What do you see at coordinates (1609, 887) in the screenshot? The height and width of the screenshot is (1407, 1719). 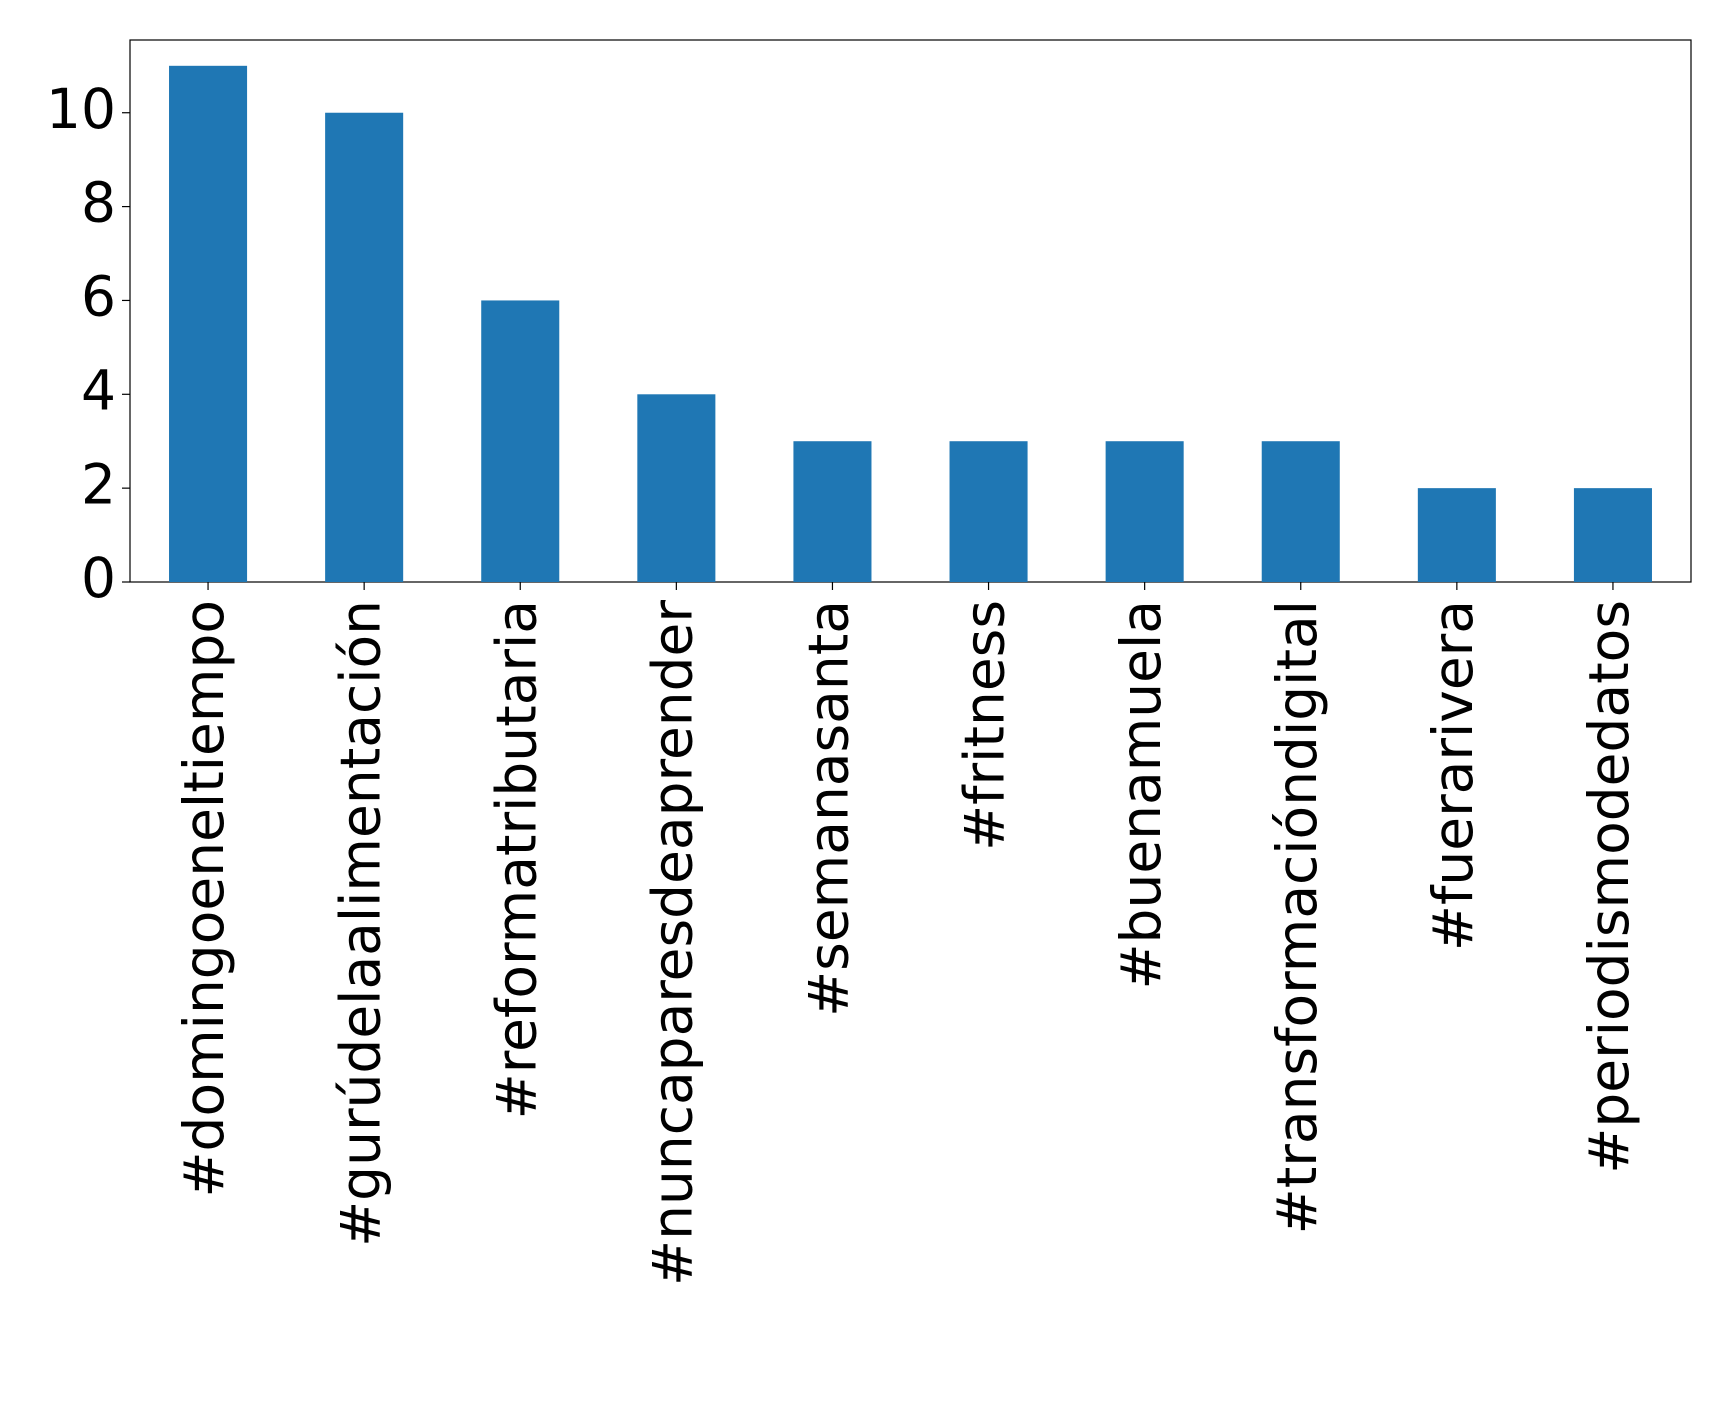 I see `x-tick-label: #periodismodedatos` at bounding box center [1609, 887].